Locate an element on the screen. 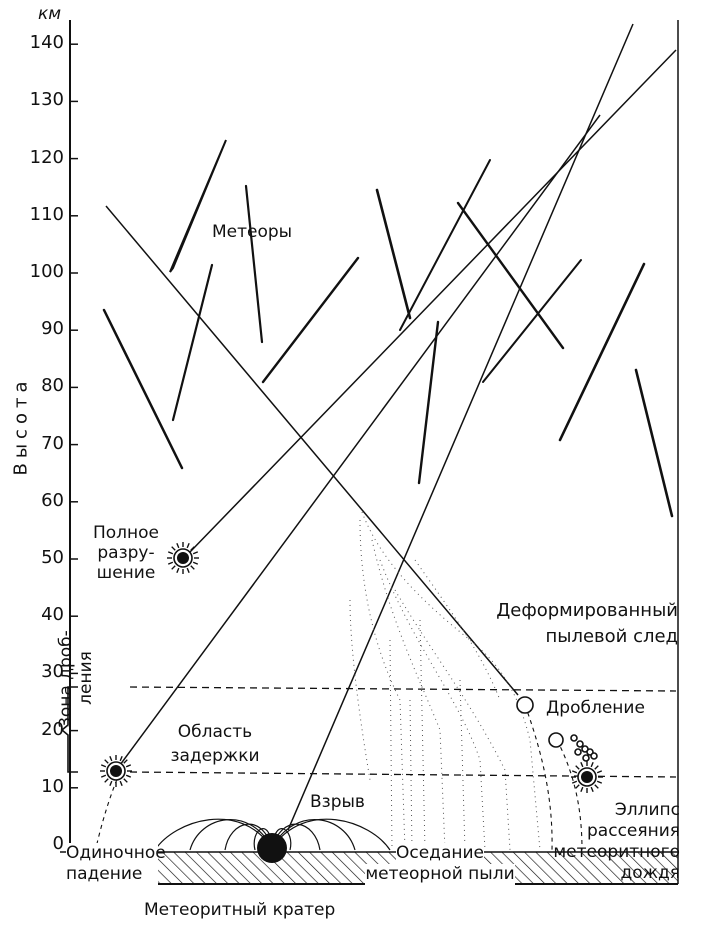 This screenshot has width=706, height=928. y-tick-label: 130 is located at coordinates (46, 100).